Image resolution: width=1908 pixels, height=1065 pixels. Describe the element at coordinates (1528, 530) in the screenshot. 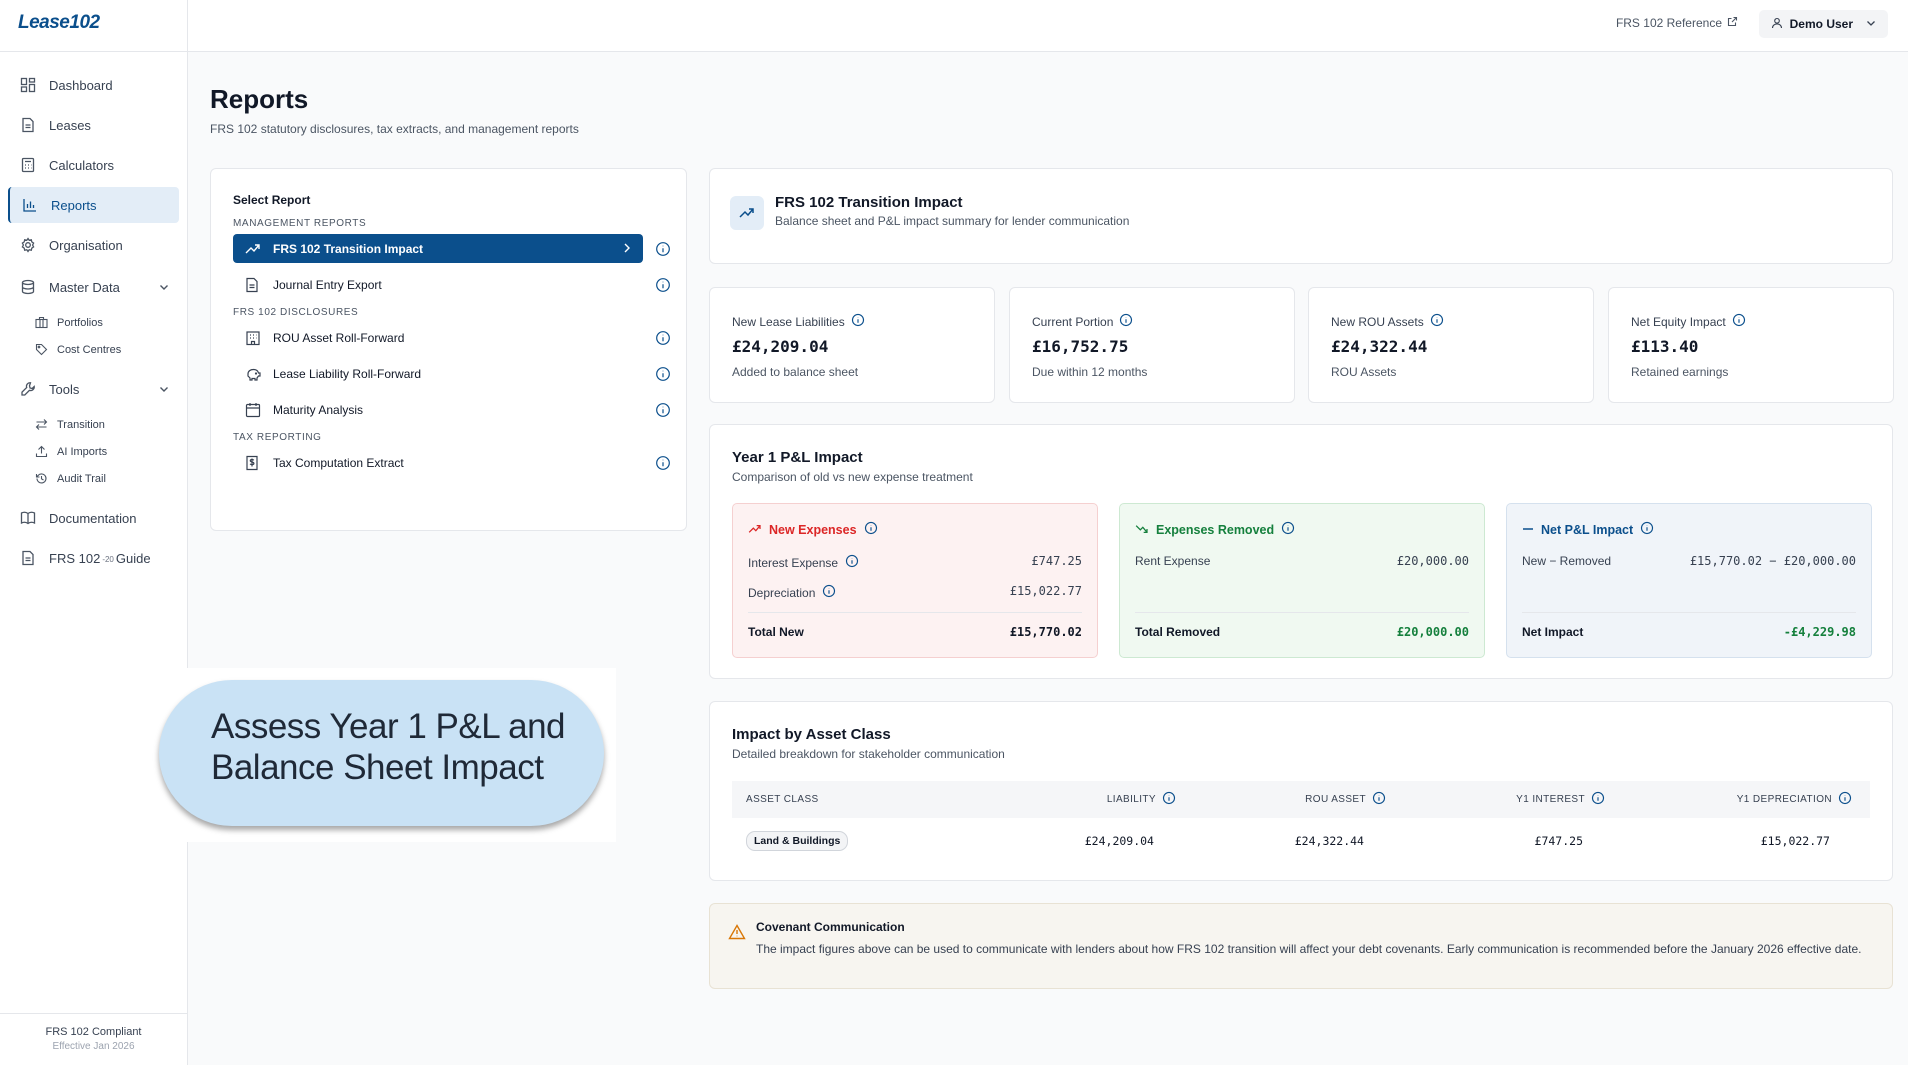

I see `minus-icon` at that location.